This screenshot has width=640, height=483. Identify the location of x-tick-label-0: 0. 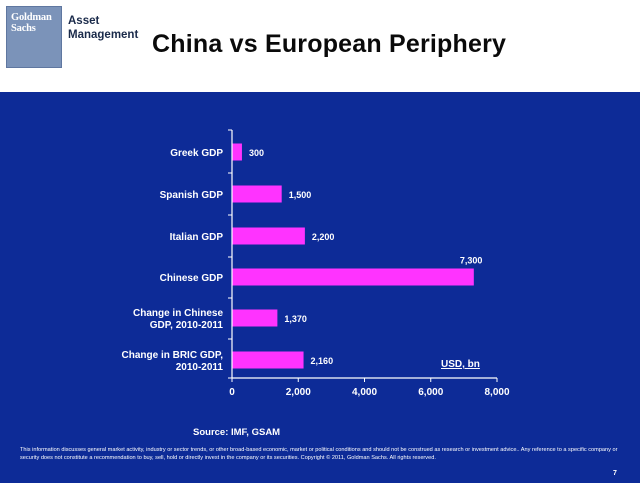
(232, 392).